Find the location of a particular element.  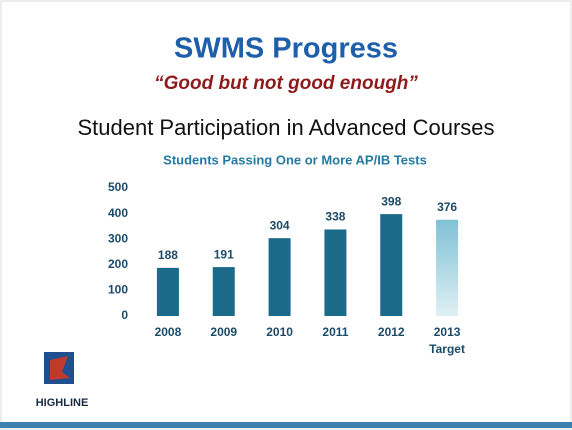

data-label: 376 is located at coordinates (447, 207).